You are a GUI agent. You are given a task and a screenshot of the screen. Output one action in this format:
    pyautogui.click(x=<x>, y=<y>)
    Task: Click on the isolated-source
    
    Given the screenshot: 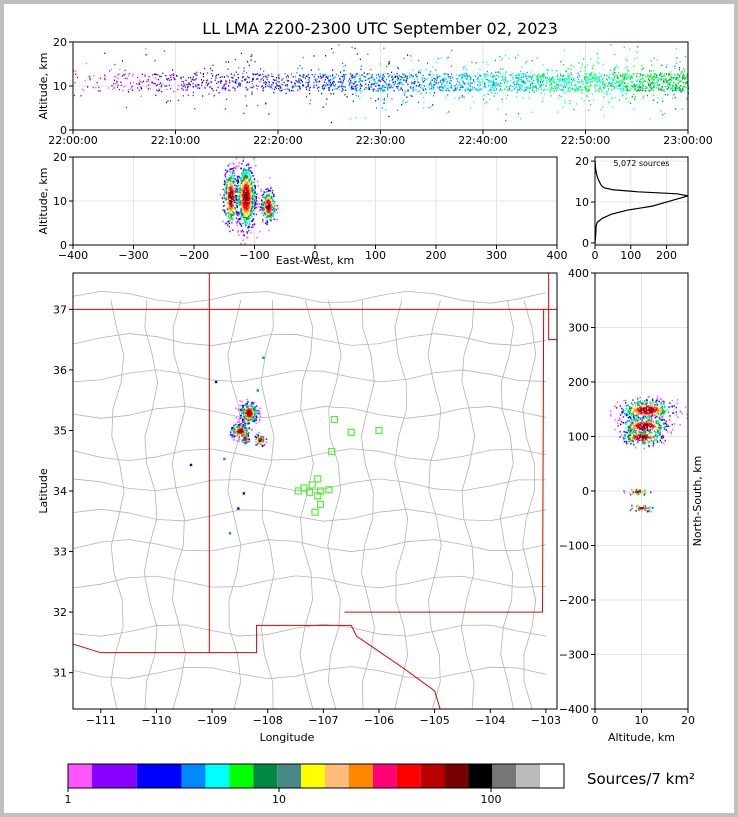 What is the action you would take?
    pyautogui.click(x=216, y=382)
    